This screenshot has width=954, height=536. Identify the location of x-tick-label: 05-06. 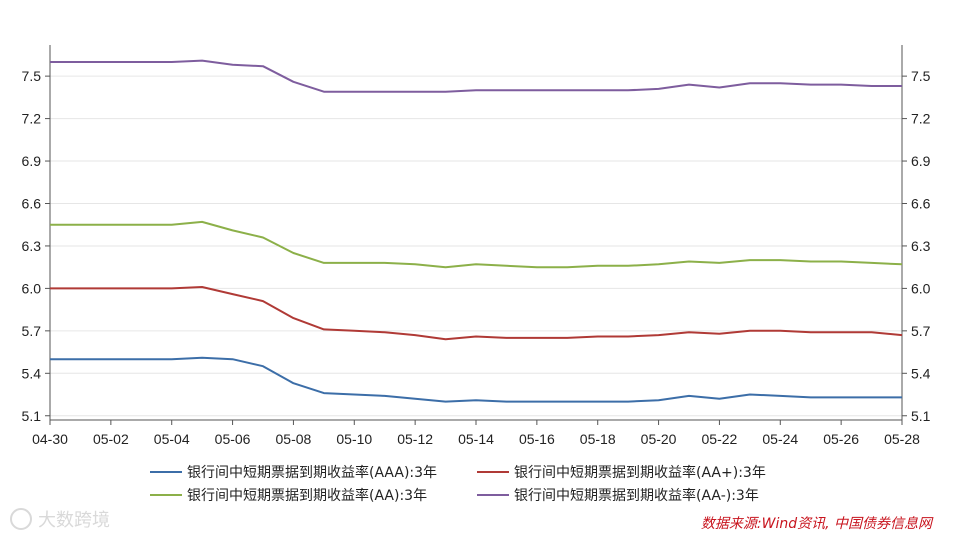
(233, 439).